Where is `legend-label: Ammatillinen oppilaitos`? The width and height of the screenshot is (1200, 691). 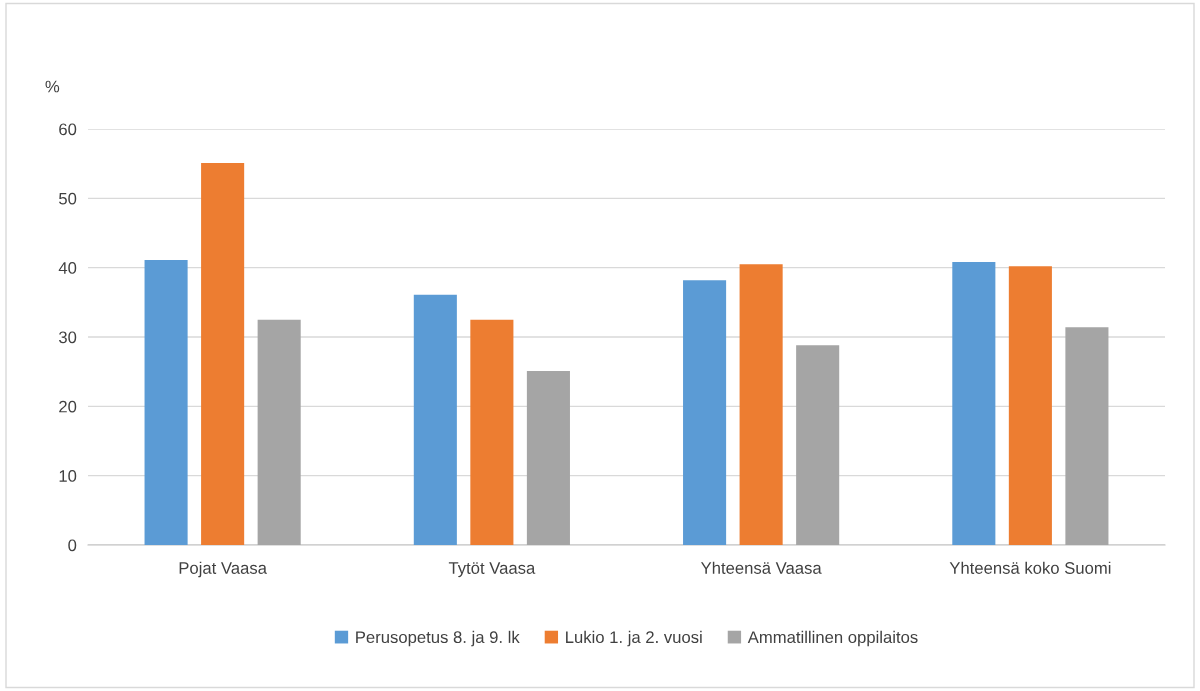
legend-label: Ammatillinen oppilaitos is located at coordinates (832, 638).